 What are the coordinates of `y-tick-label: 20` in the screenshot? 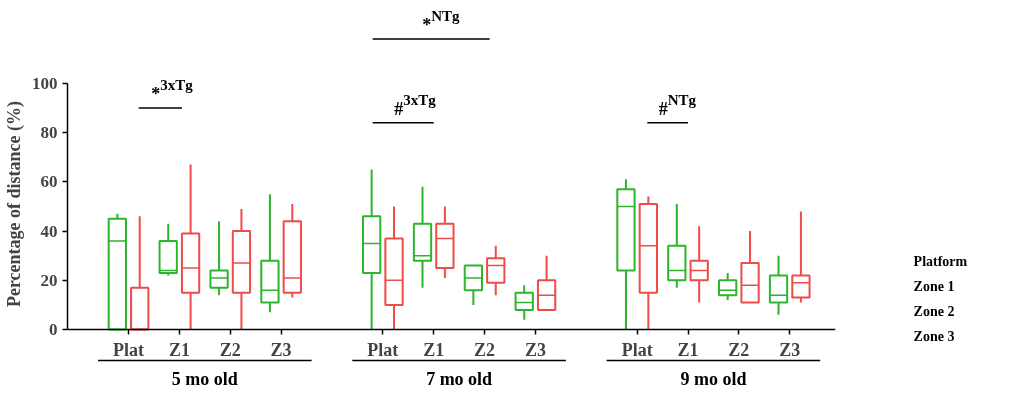 It's located at (49, 280).